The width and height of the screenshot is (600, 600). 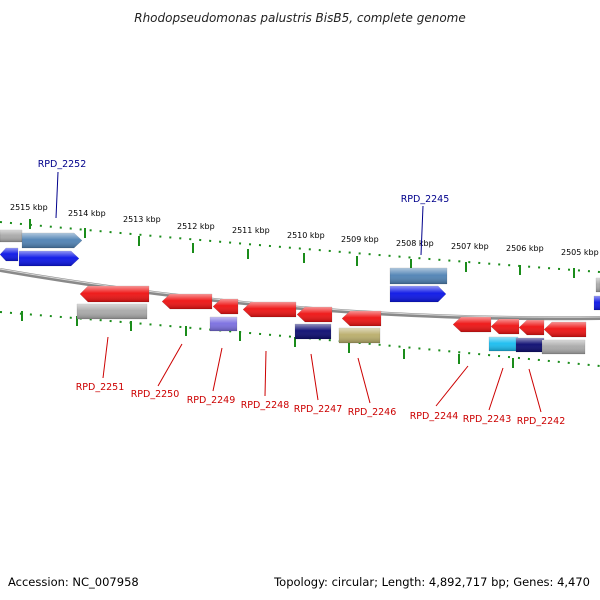 What do you see at coordinates (87, 213) in the screenshot?
I see `scale-label: 2514 kbp` at bounding box center [87, 213].